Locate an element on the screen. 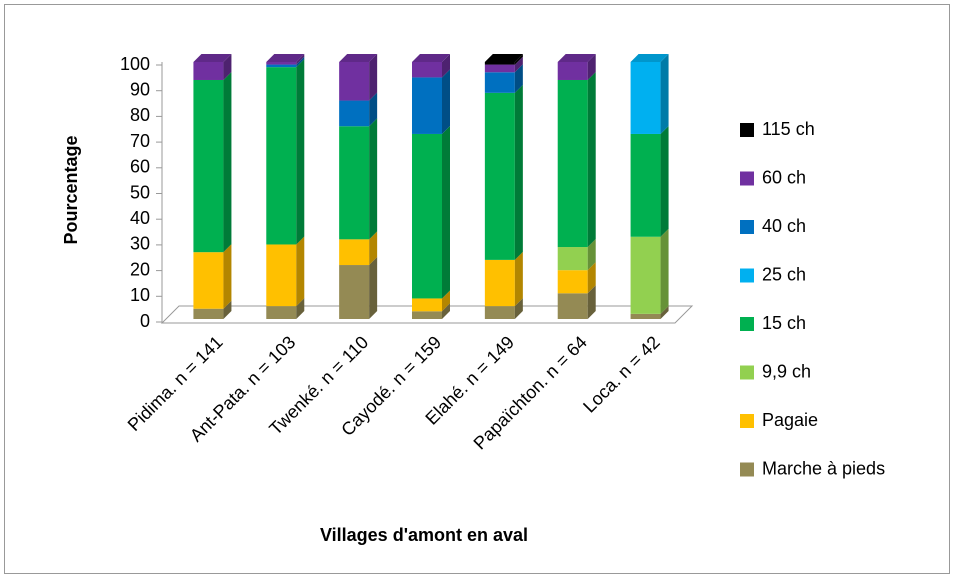 The height and width of the screenshot is (583, 954). y-tick-label: 40 is located at coordinates (140, 218).